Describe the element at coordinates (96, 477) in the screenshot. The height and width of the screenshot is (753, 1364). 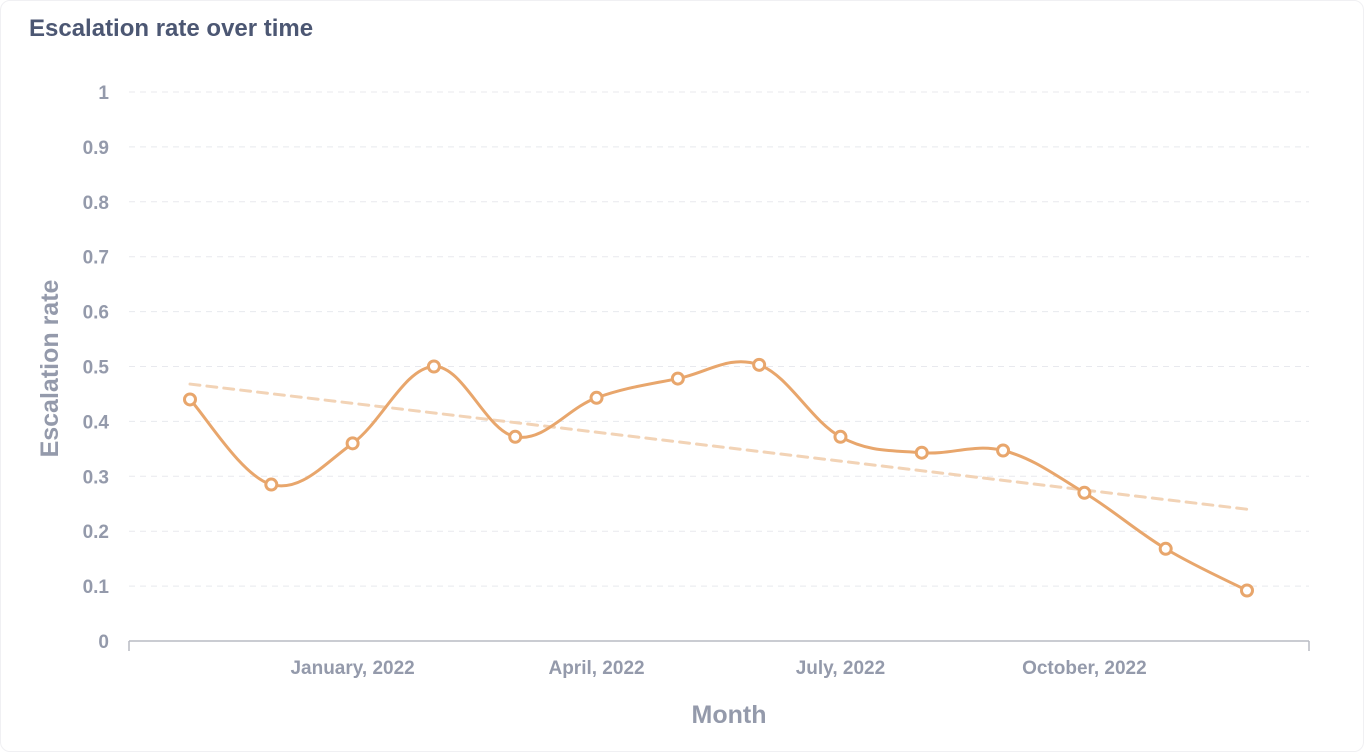
I see `y-tick-label: 0.3` at that location.